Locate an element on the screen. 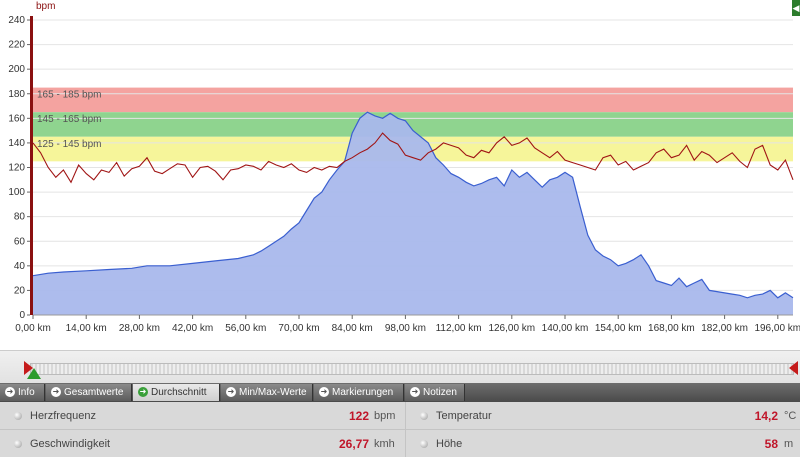  slider-track is located at coordinates (412, 369).